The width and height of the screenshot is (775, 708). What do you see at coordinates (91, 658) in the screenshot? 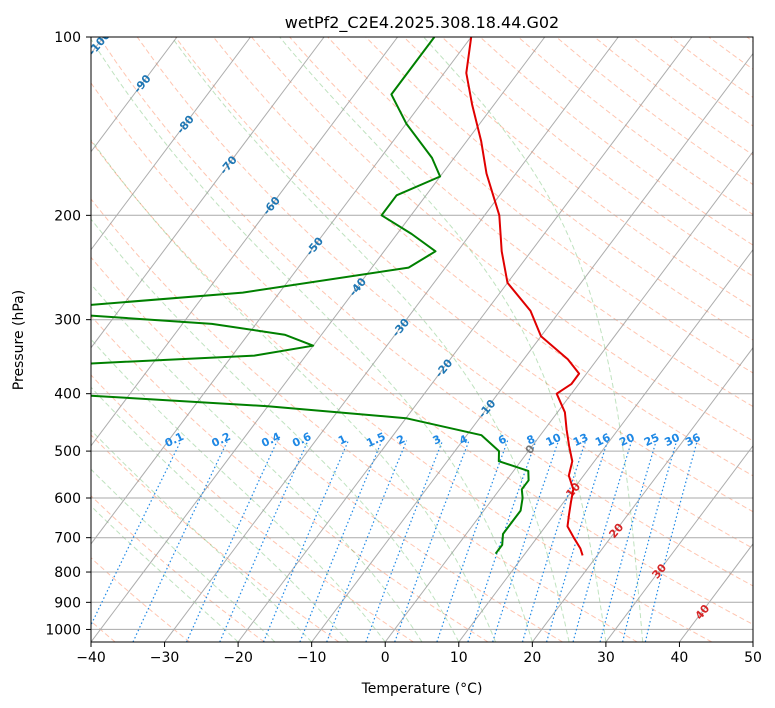
I see `x-tick-label: −40` at bounding box center [91, 658].